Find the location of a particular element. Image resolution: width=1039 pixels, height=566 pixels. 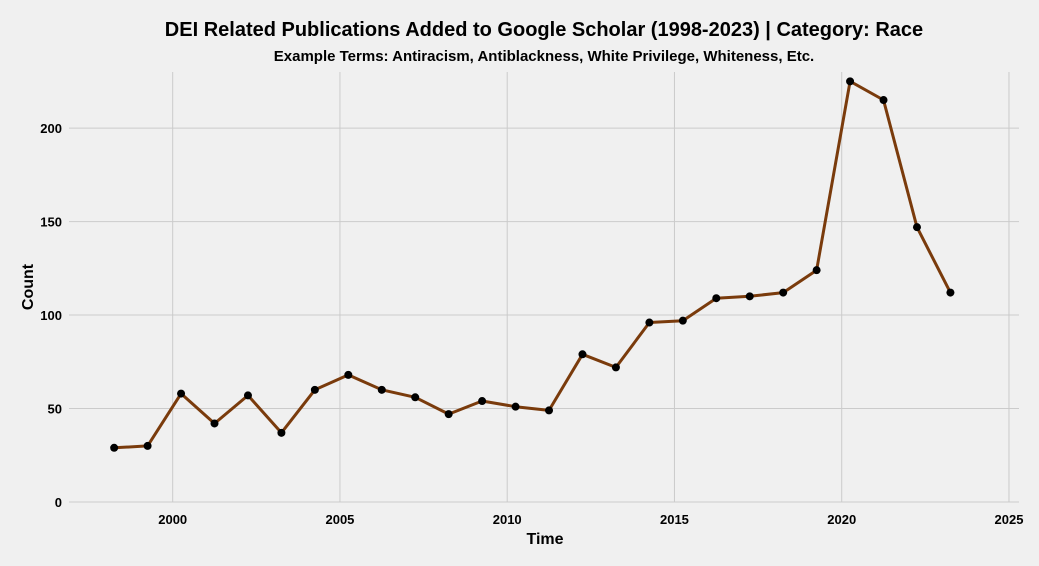

y-axis-label: Count is located at coordinates (28, 286).